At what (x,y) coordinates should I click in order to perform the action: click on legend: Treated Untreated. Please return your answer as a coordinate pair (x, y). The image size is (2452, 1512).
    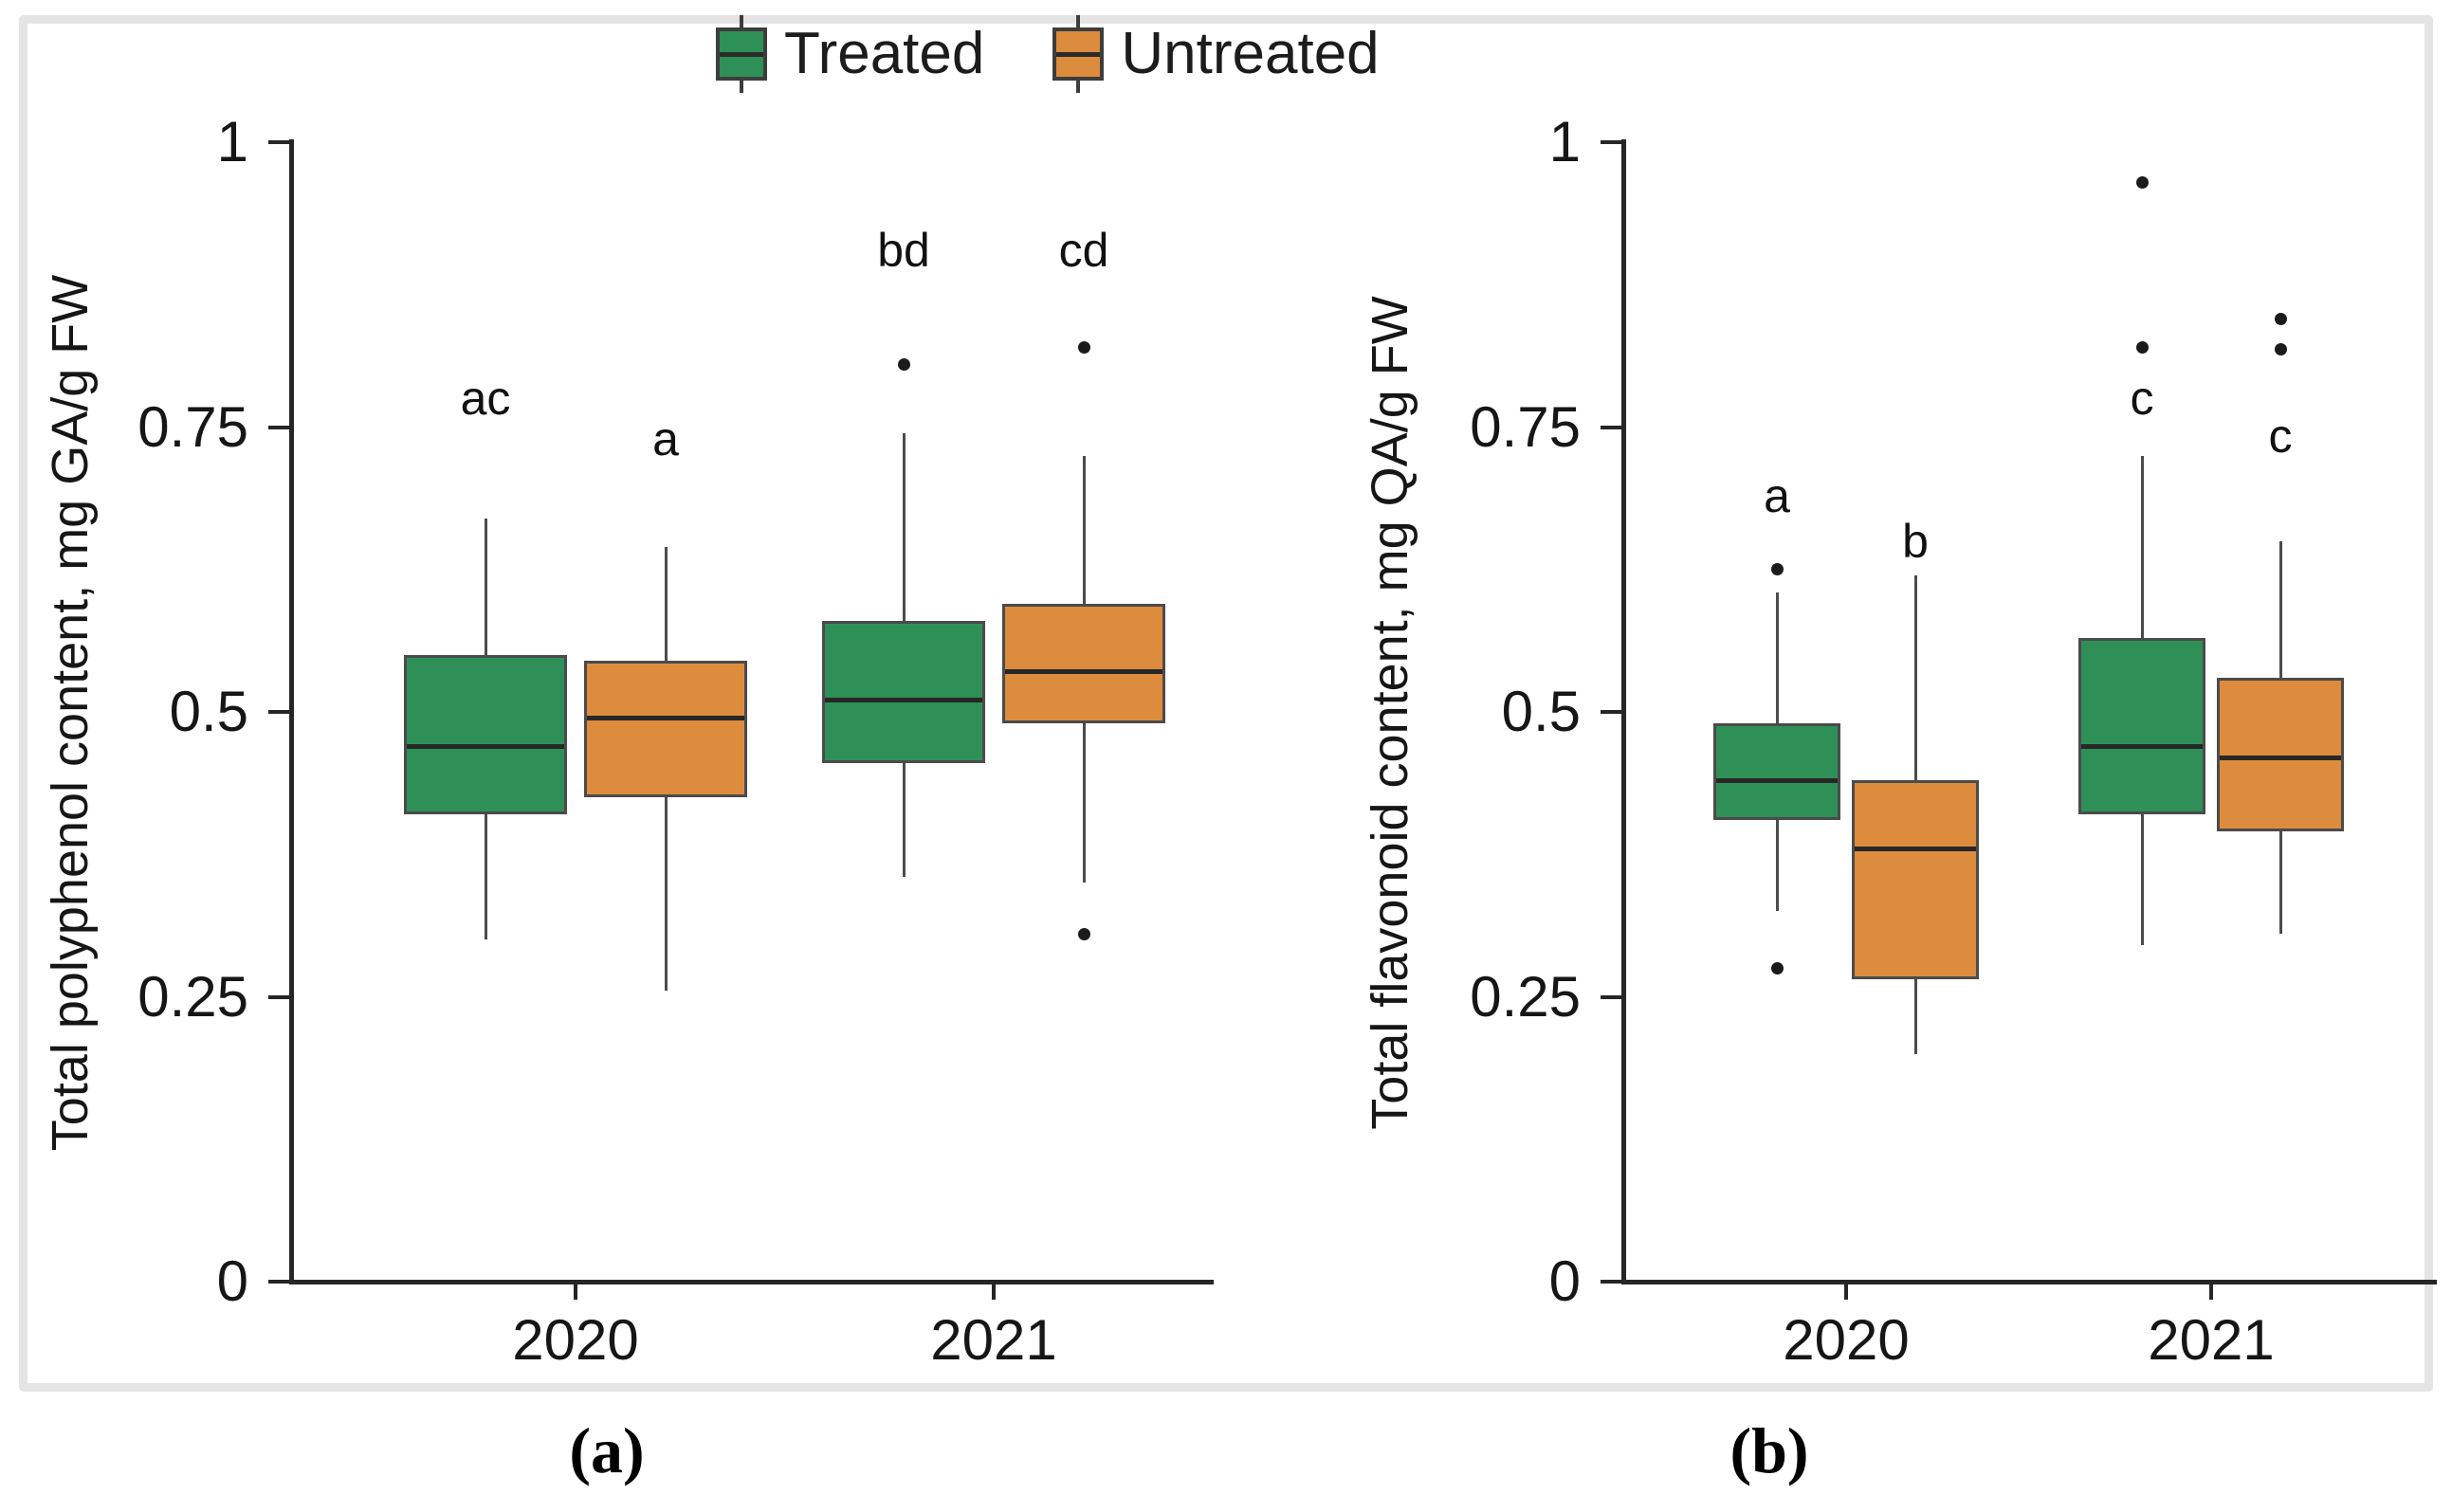
    Looking at the image, I should click on (1048, 54).